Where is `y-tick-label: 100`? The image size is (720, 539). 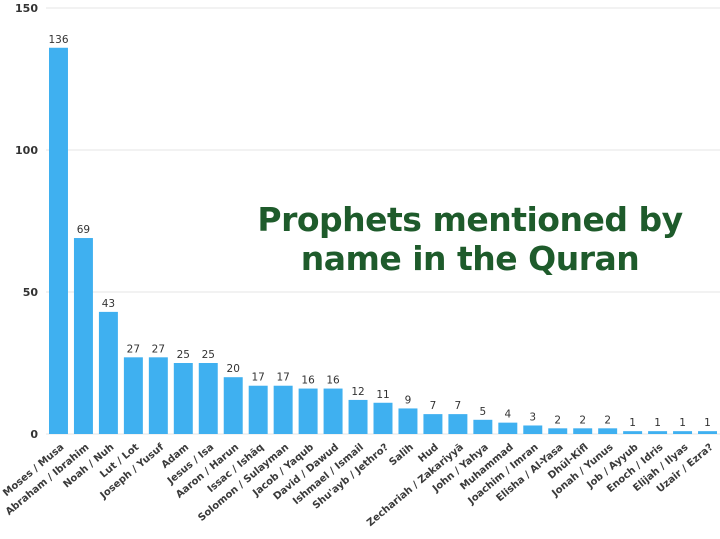 y-tick-label: 100 is located at coordinates (26, 150).